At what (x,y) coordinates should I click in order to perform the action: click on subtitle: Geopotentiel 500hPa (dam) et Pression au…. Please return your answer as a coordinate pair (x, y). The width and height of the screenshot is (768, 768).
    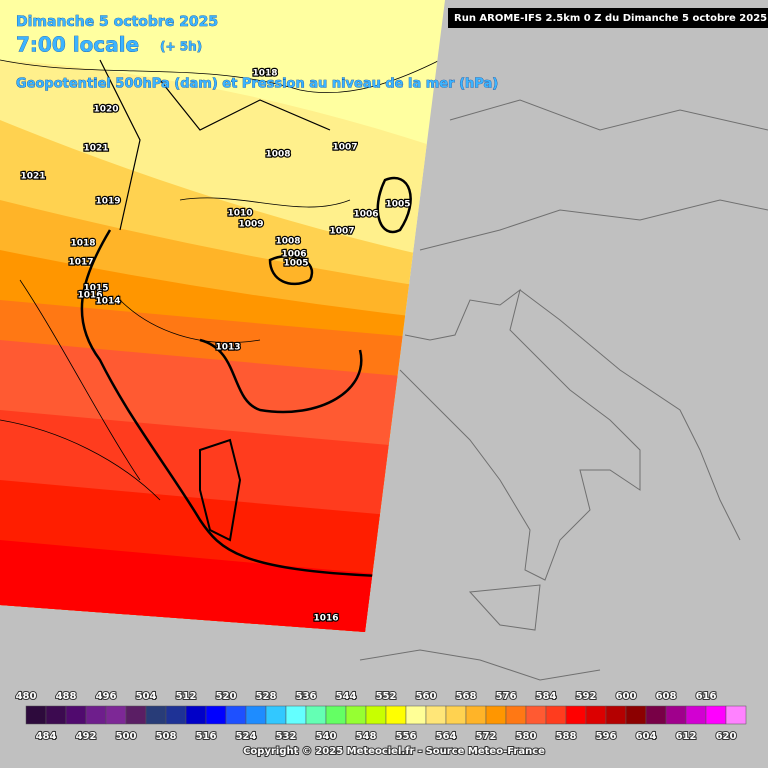
    Looking at the image, I should click on (257, 84).